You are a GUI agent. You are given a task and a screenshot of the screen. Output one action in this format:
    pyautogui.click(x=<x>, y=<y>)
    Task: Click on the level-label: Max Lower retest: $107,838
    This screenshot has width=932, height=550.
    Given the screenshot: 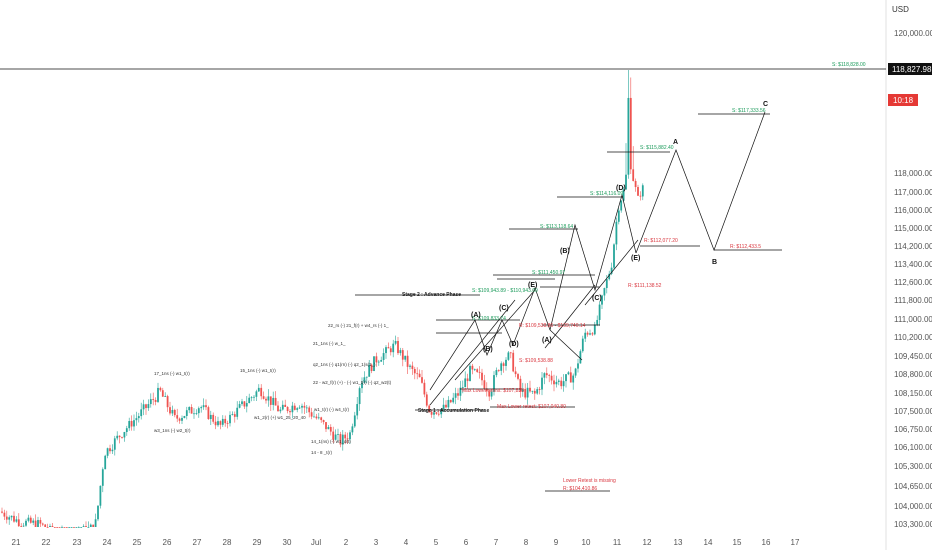 What is the action you would take?
    pyautogui.click(x=493, y=391)
    